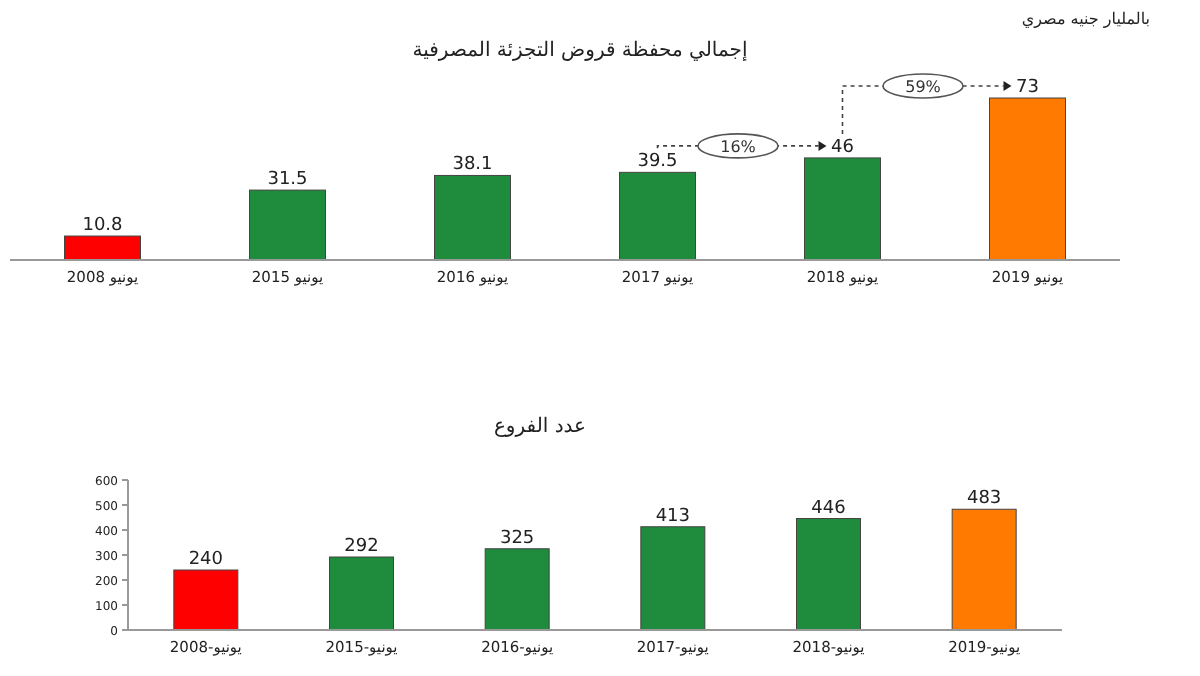 This screenshot has width=1200, height=676. I want to click on data-label: 413, so click(673, 516).